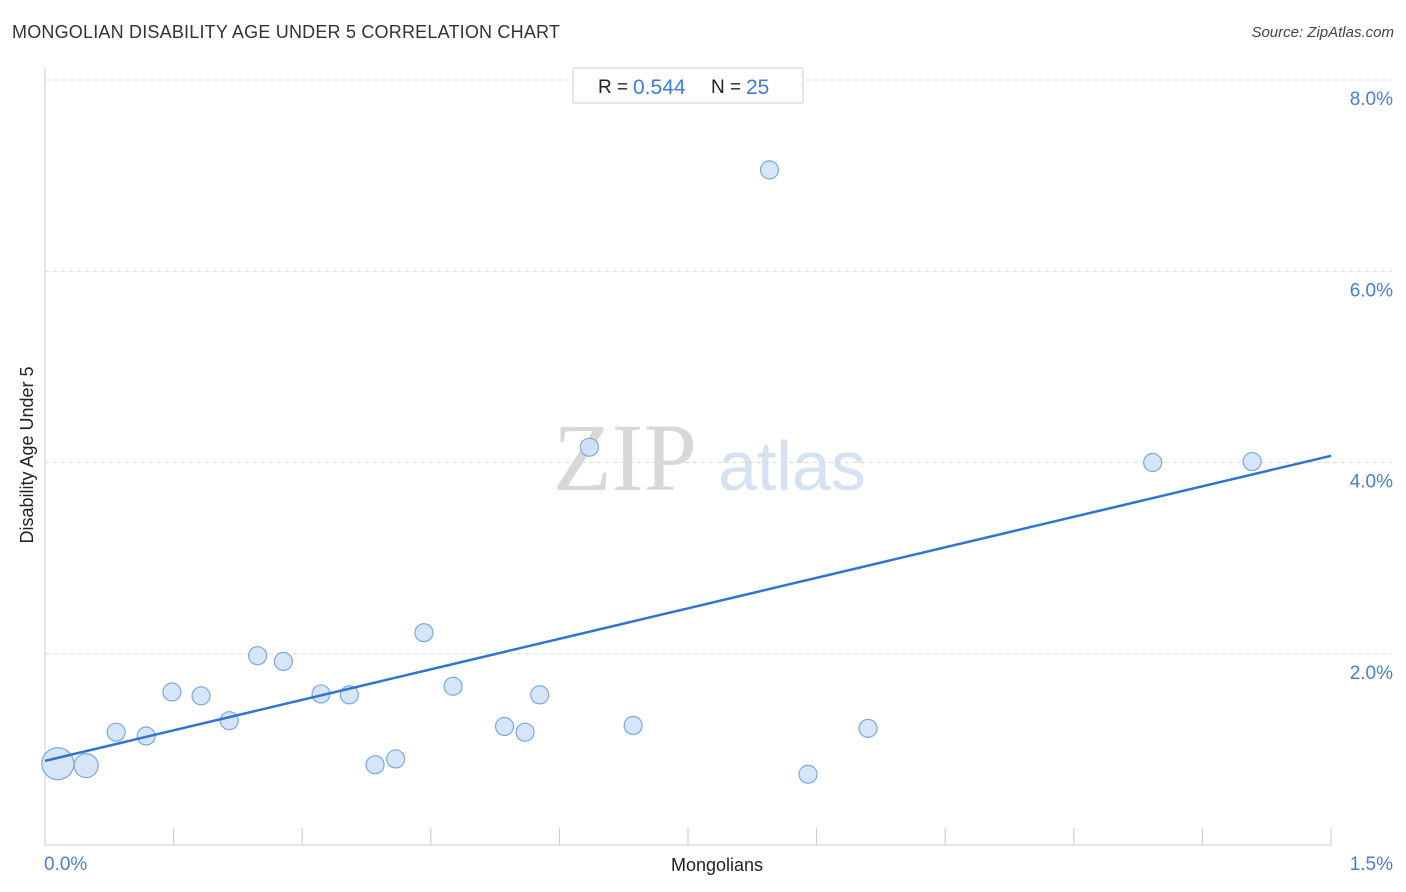 The width and height of the screenshot is (1406, 892). I want to click on watermark-zip: ZIP, so click(625, 457).